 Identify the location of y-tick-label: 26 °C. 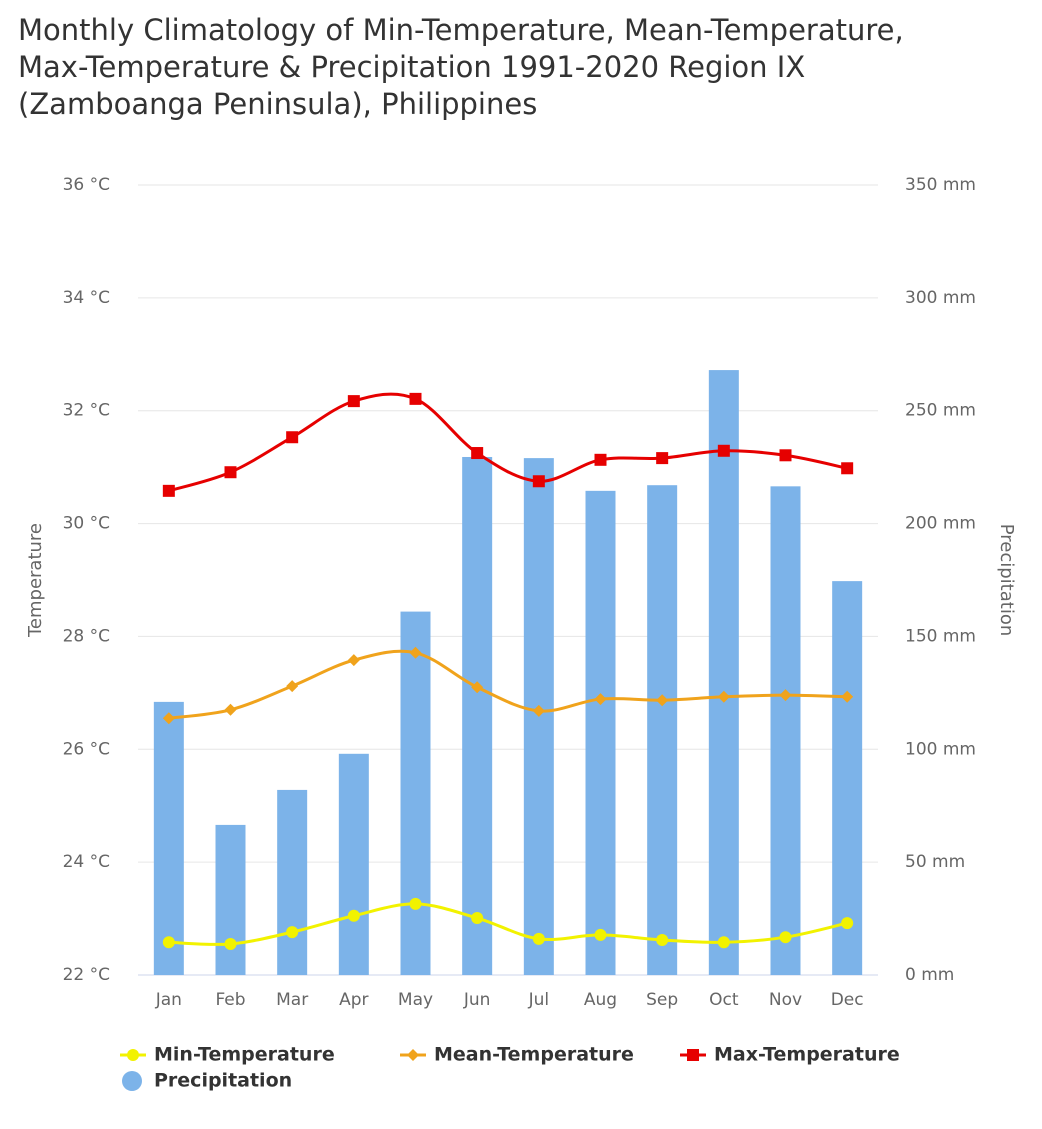
(86, 749).